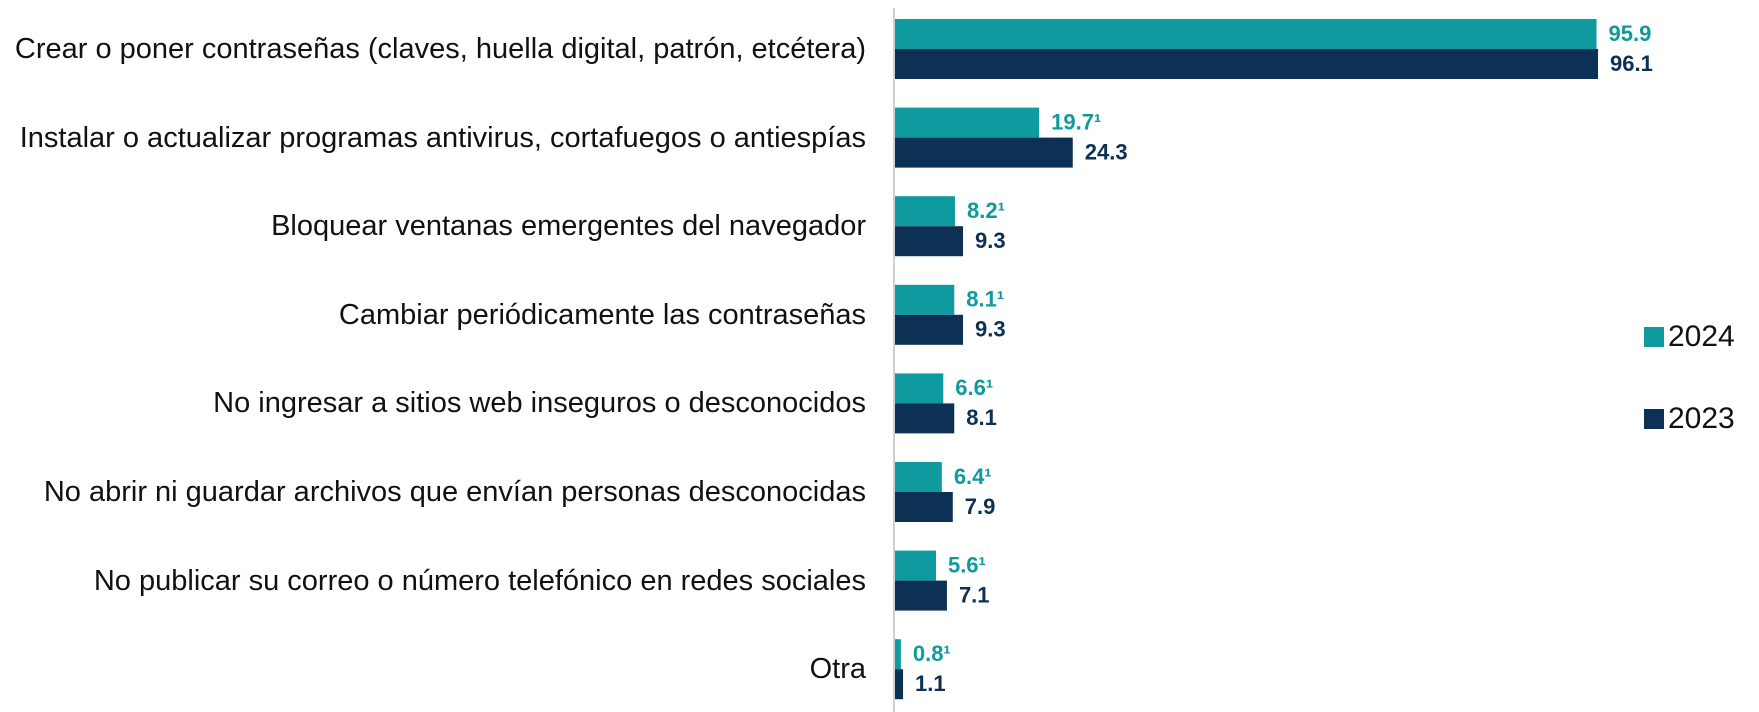  What do you see at coordinates (986, 210) in the screenshot?
I see `value-label: 8.2¹` at bounding box center [986, 210].